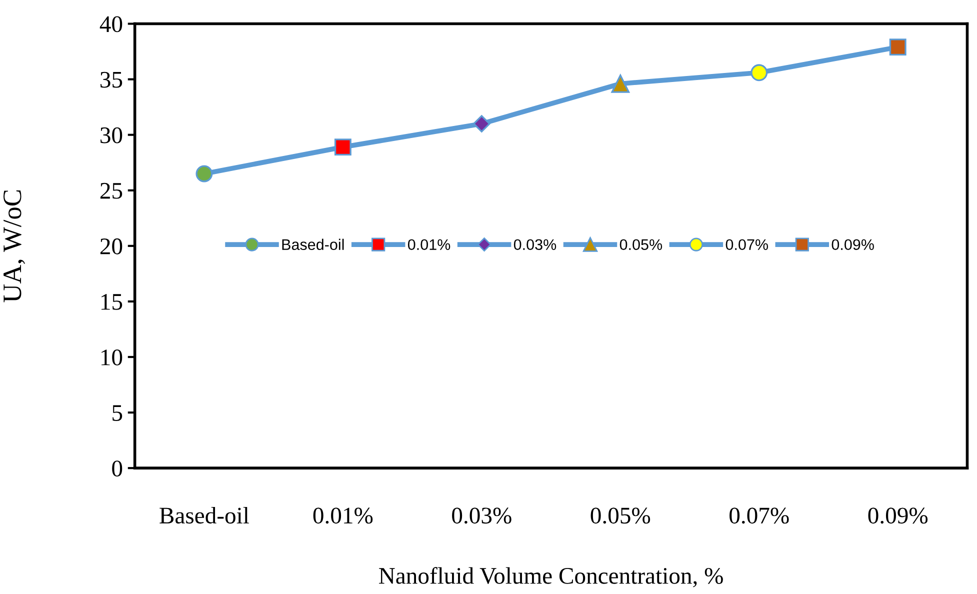 The width and height of the screenshot is (977, 594). What do you see at coordinates (641, 244) in the screenshot?
I see `legend-label: 0.05%` at bounding box center [641, 244].